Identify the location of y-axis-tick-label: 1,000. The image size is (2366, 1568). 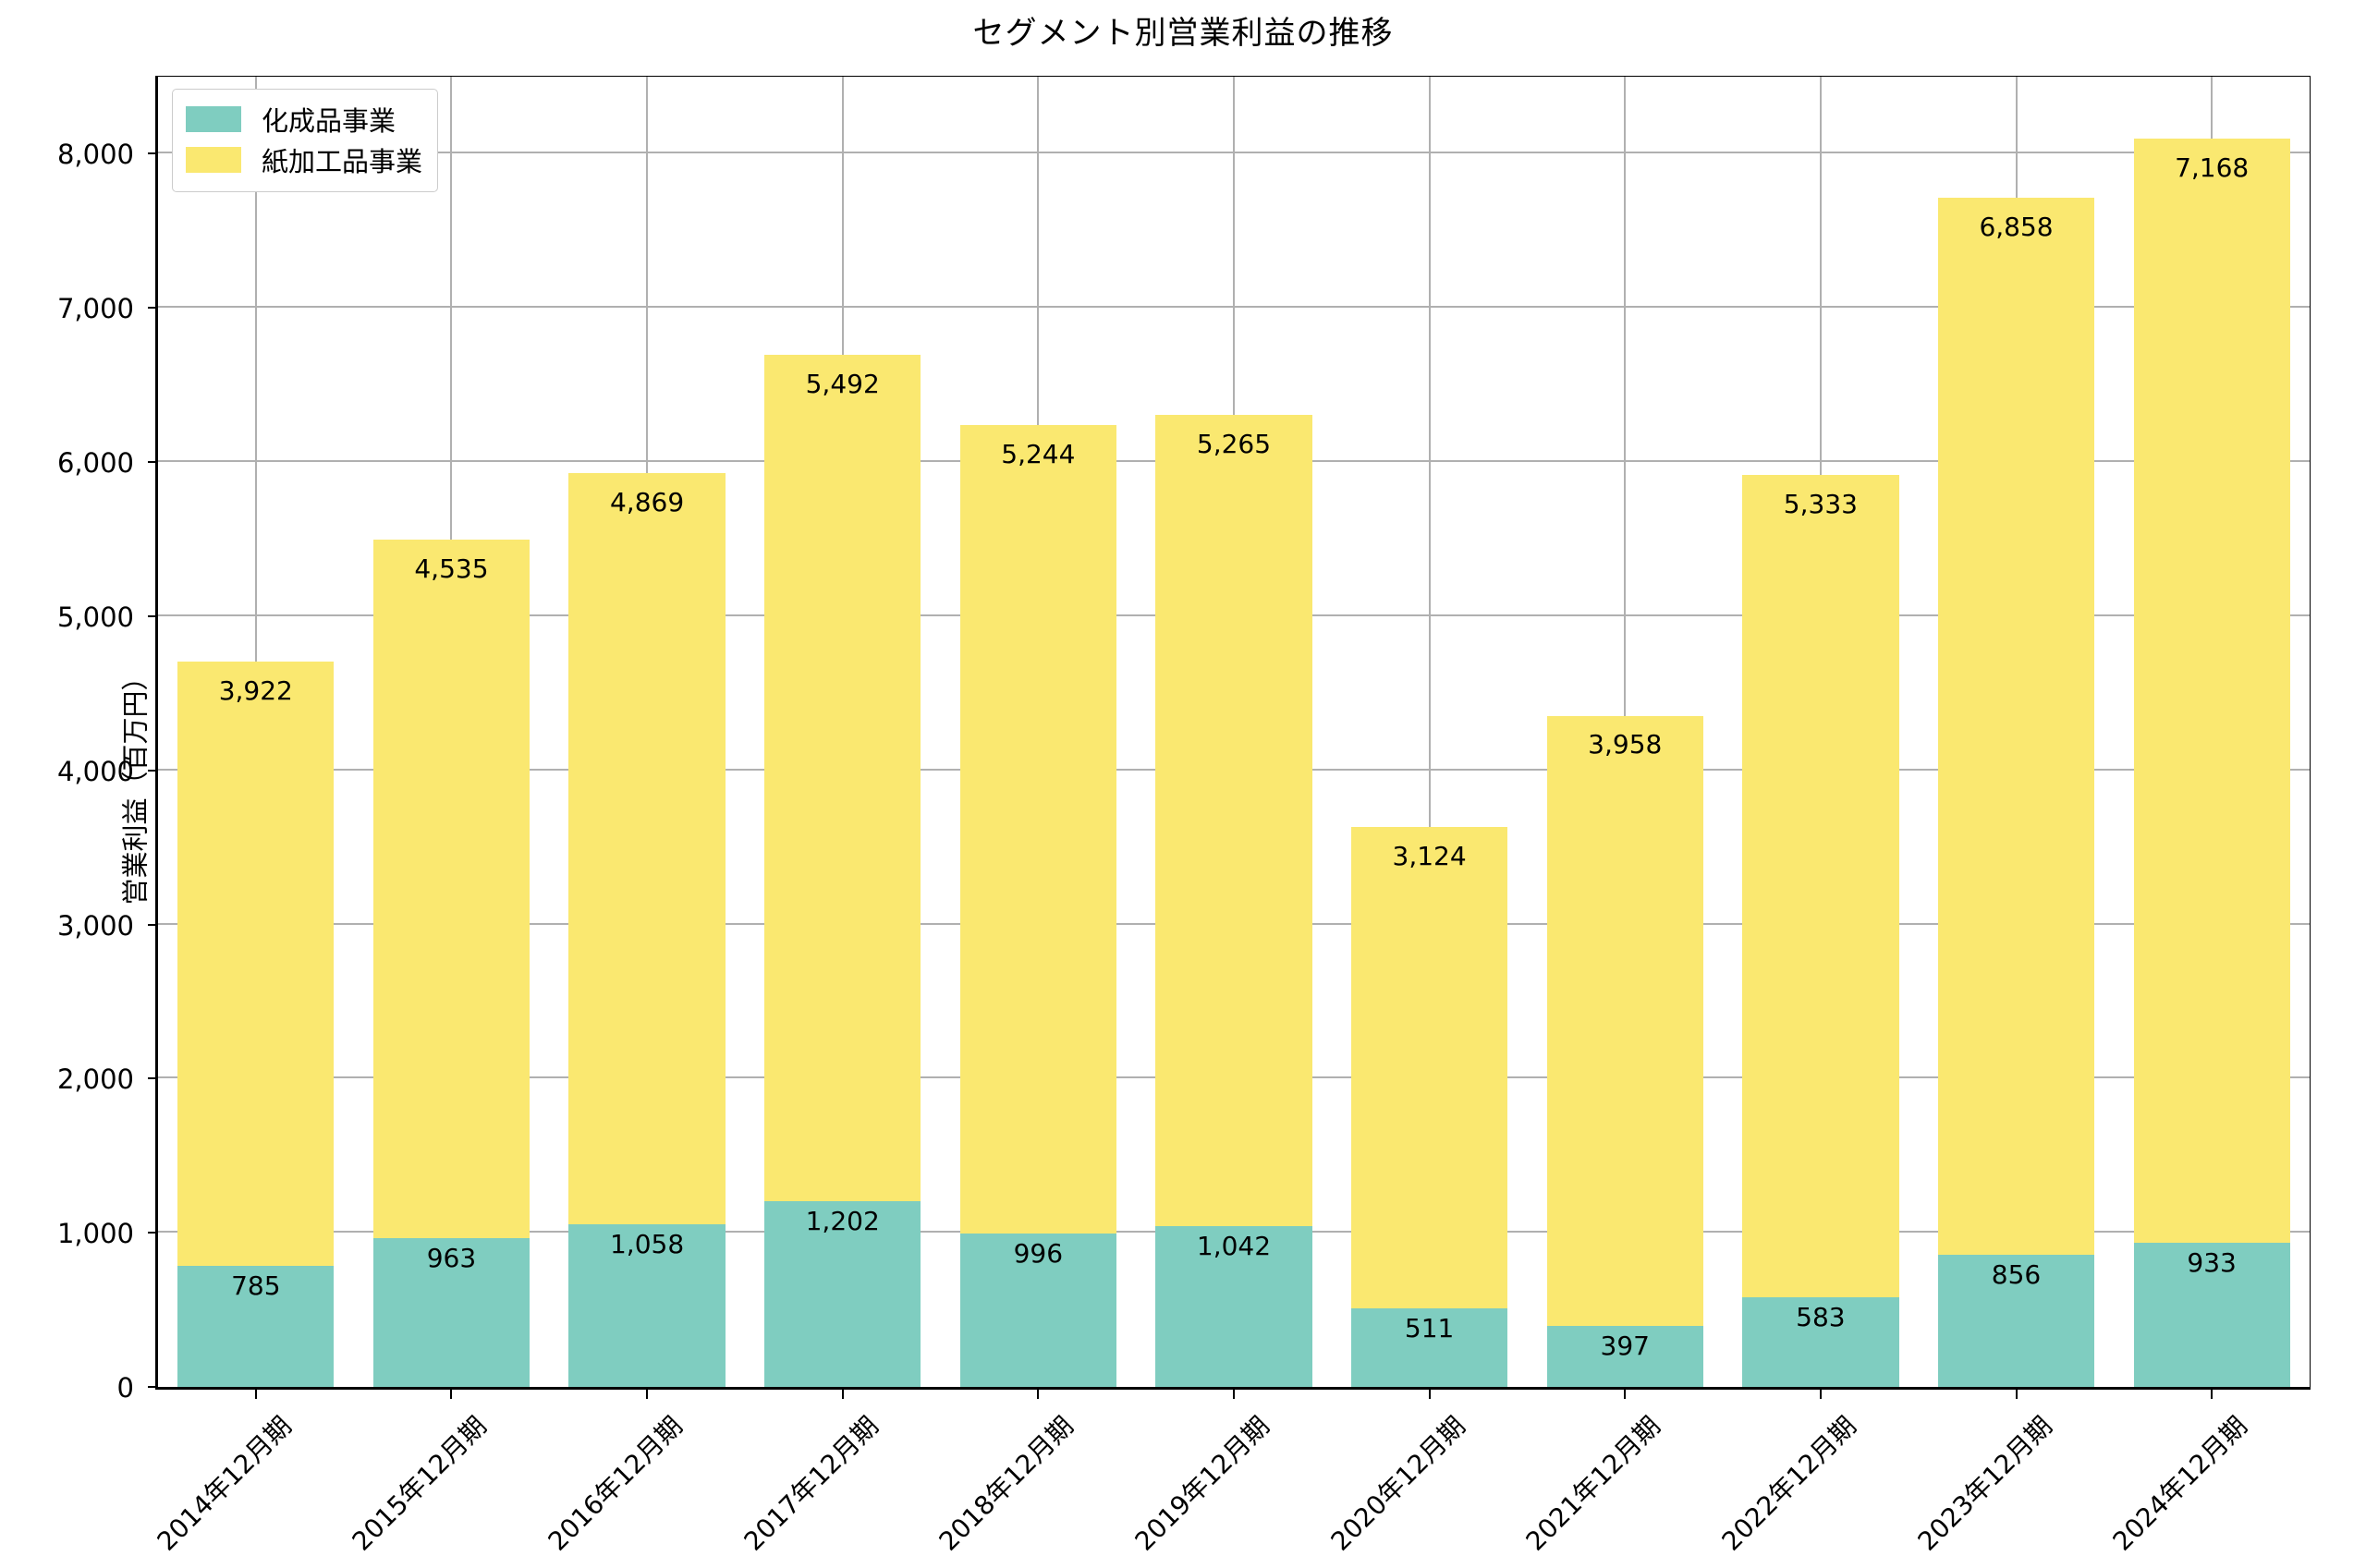
(95, 1234).